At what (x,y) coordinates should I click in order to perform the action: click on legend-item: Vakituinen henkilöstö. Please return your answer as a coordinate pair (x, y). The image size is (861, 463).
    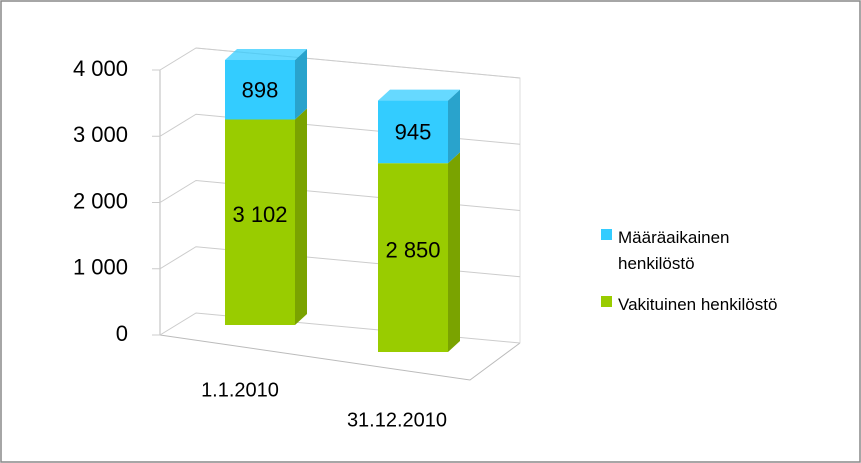
    Looking at the image, I should click on (726, 305).